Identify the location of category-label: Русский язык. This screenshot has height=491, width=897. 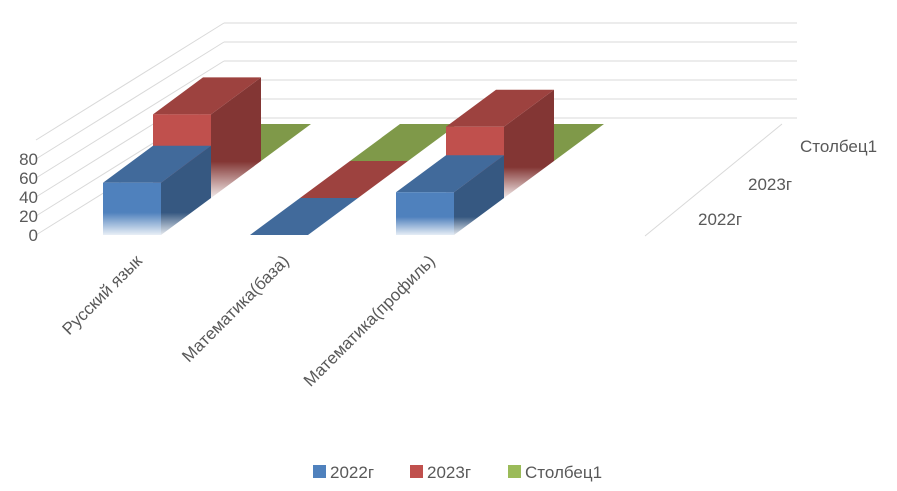
(103, 295).